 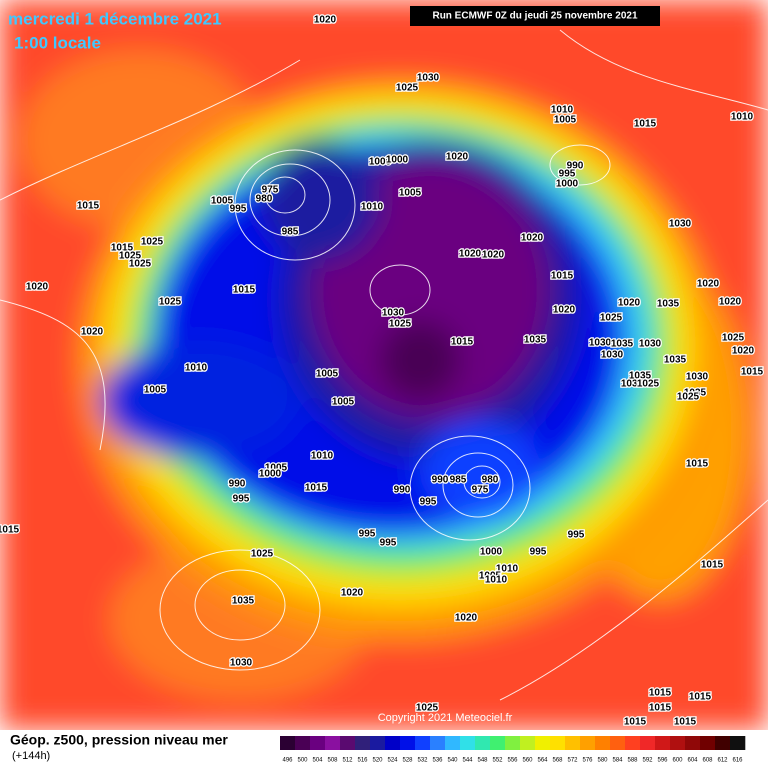 What do you see at coordinates (587, 761) in the screenshot?
I see `scale-label: 576` at bounding box center [587, 761].